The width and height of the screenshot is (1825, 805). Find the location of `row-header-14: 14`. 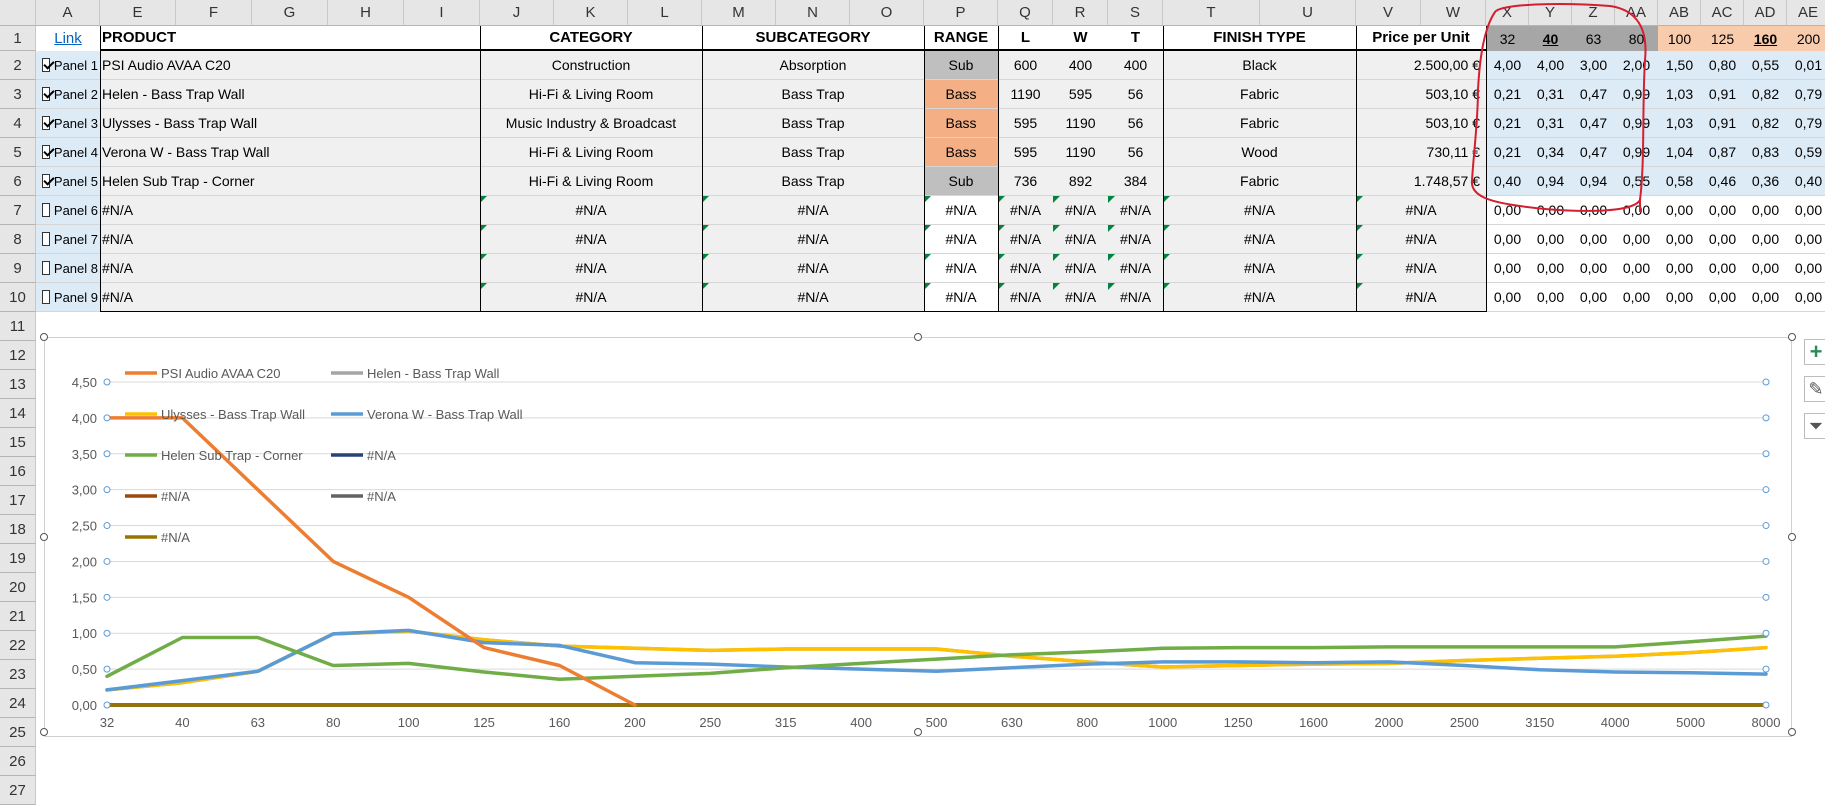

row-header-14: 14 is located at coordinates (18, 413).